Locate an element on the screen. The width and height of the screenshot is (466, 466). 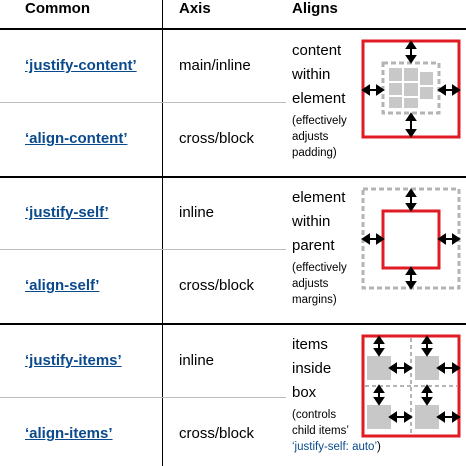
axis-label: main/inline is located at coordinates (215, 65).